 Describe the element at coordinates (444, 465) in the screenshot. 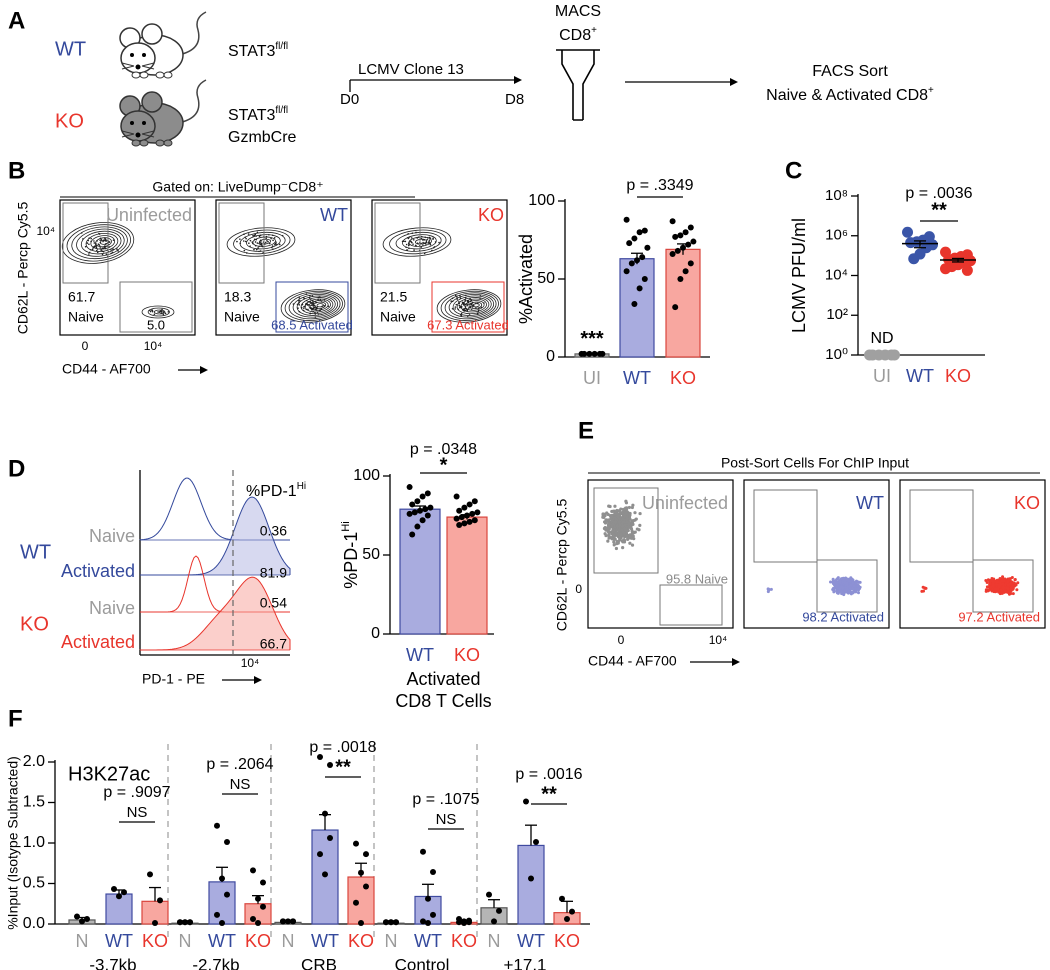

I see `significance: *` at that location.